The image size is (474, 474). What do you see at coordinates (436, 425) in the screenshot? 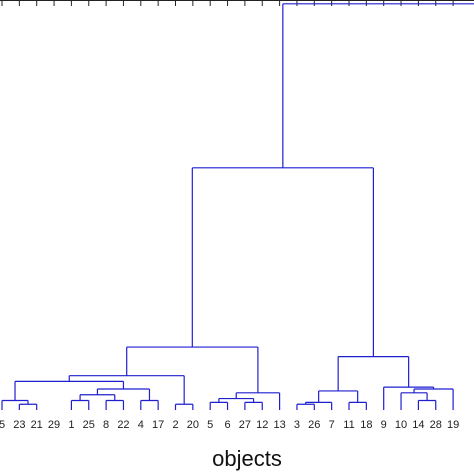
I see `leaf-label: 28` at bounding box center [436, 425].